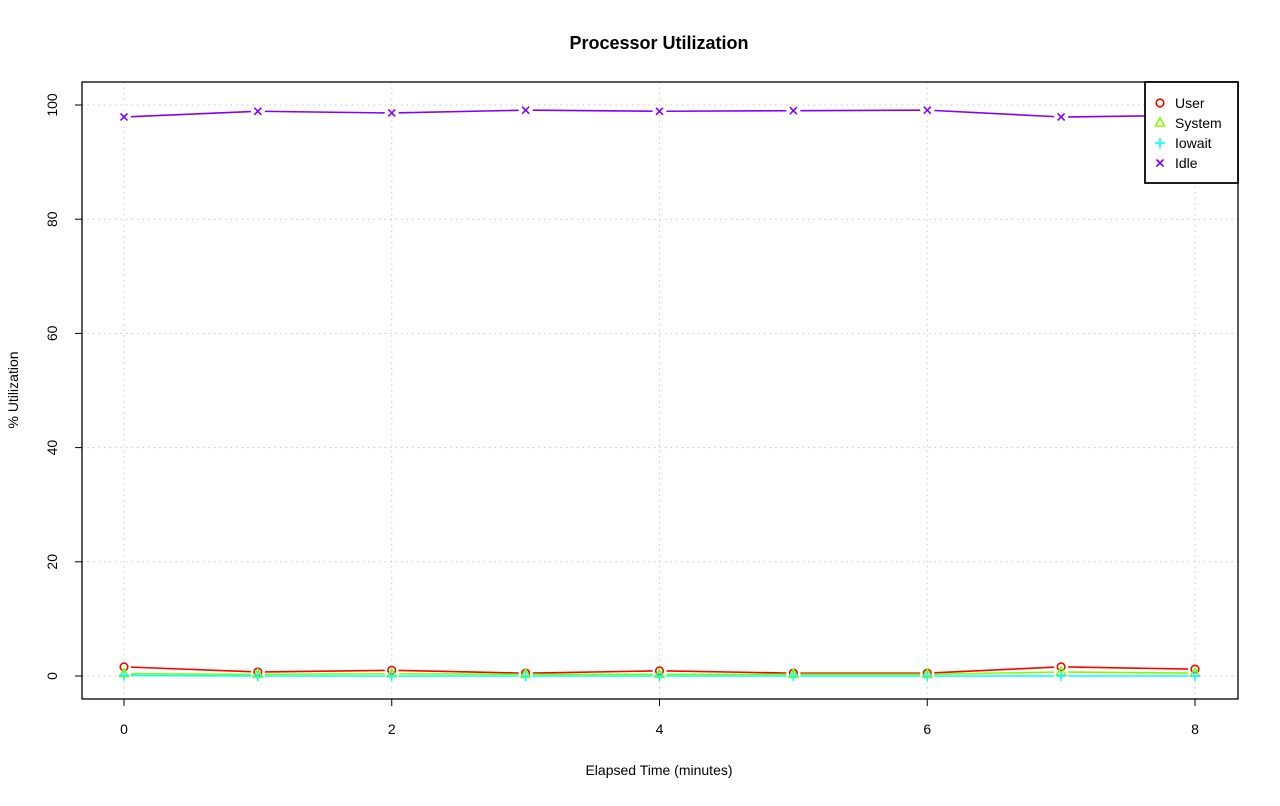  I want to click on x-tick-label: 8, so click(1195, 729).